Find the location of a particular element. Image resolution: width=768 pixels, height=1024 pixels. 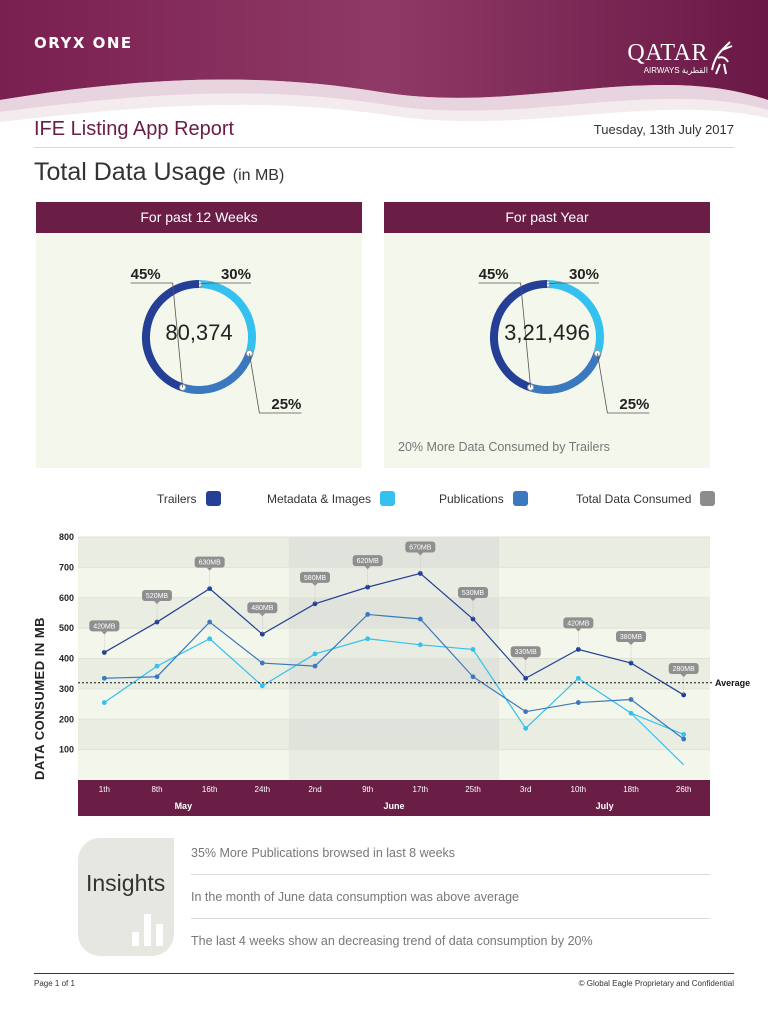

header-banner is located at coordinates (384, 61).